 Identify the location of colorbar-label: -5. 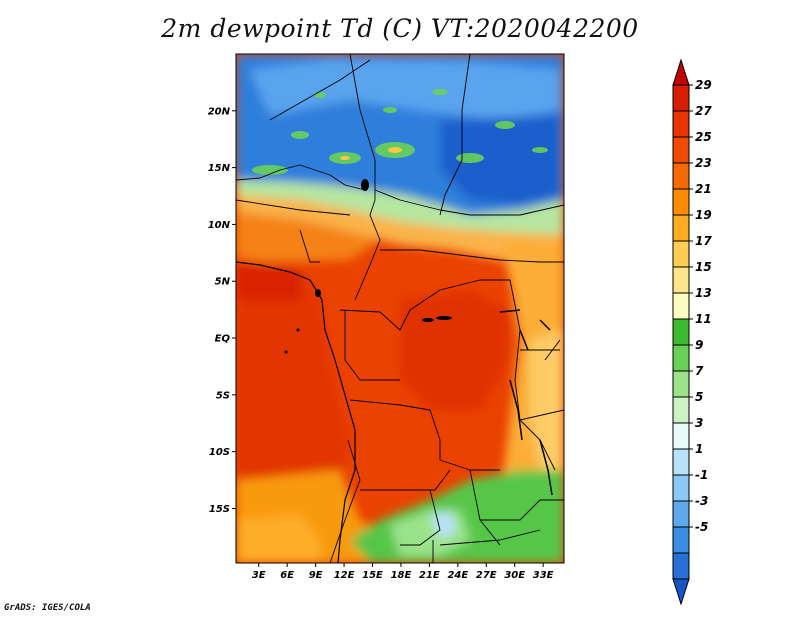
(701, 527).